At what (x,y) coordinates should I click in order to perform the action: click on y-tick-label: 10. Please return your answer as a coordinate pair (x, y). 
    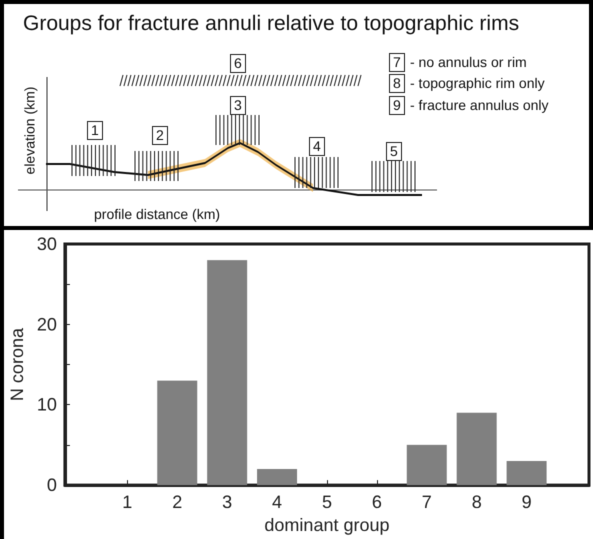
    Looking at the image, I should click on (46, 404).